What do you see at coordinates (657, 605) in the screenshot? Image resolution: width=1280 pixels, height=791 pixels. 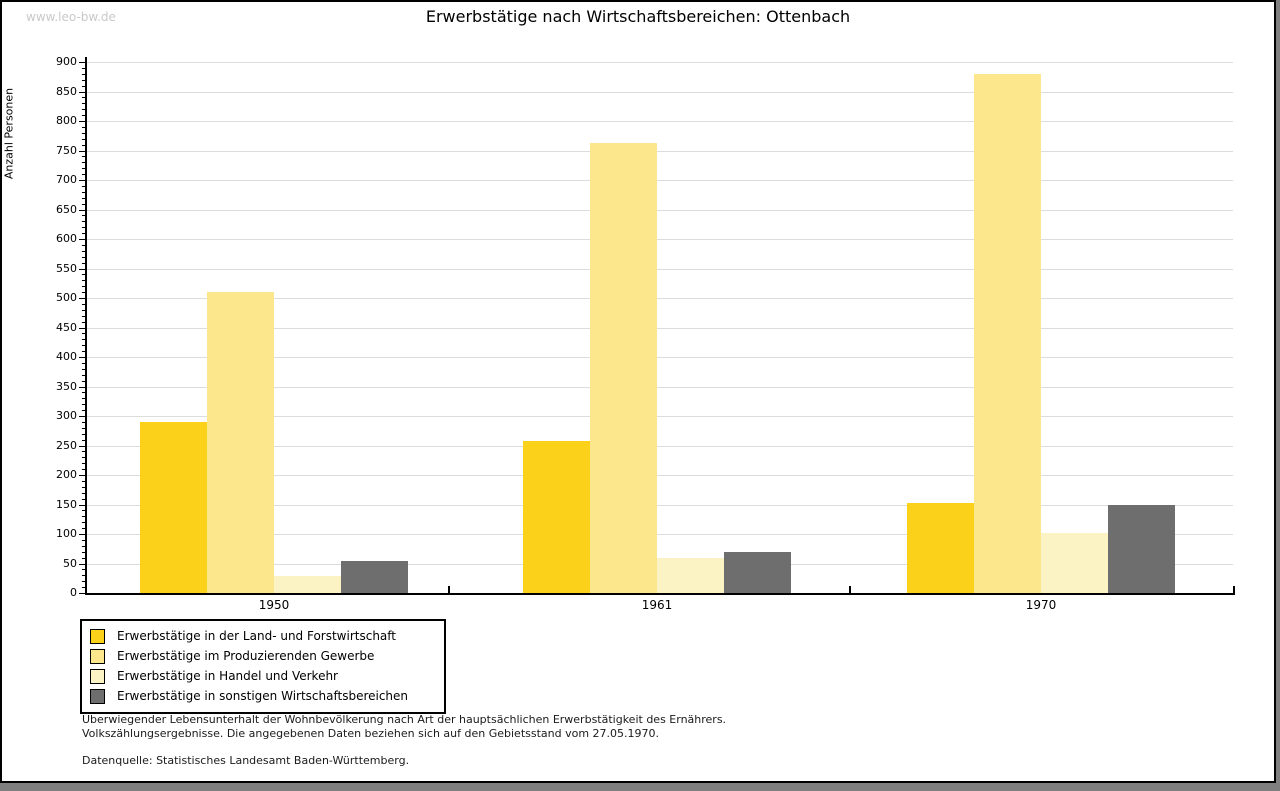 I see `x-axis-label-1961: 1961` at bounding box center [657, 605].